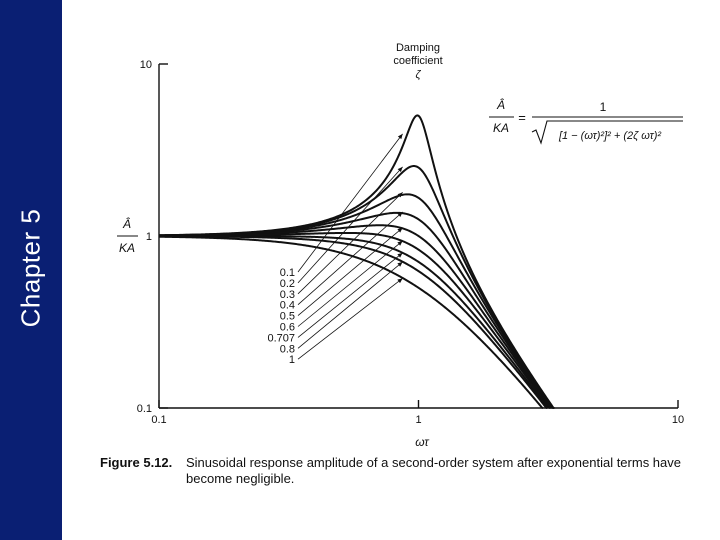  What do you see at coordinates (678, 420) in the screenshot?
I see `x-tick-label: 10` at bounding box center [678, 420].